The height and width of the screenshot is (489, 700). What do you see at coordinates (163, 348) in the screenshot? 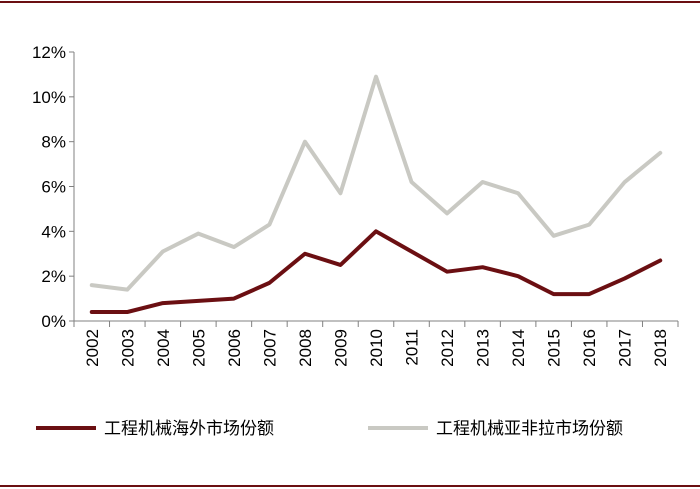
I see `x-tick-label: 2004` at bounding box center [163, 348].